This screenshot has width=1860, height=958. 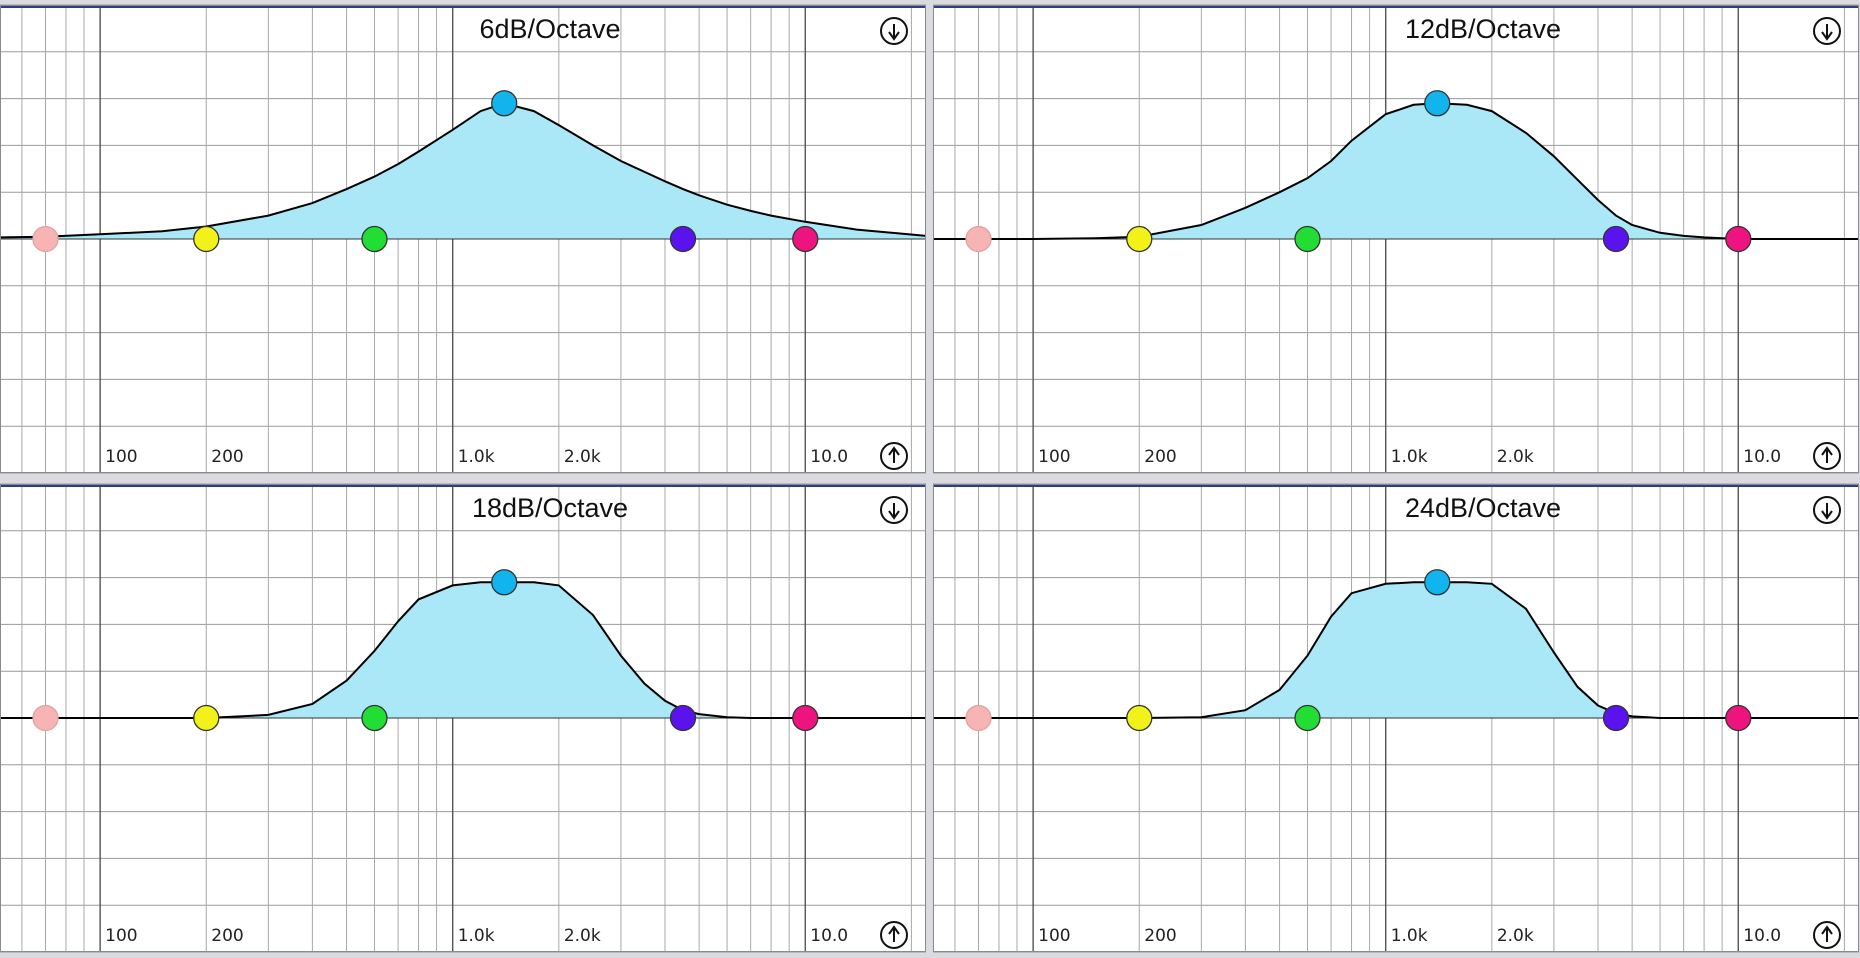 What do you see at coordinates (550, 508) in the screenshot?
I see `panel-title: 18dB/Octave` at bounding box center [550, 508].